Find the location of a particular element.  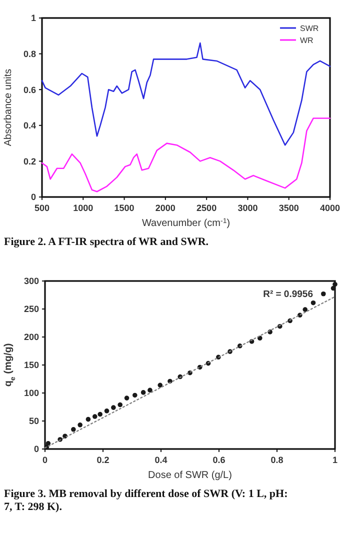

legend-label: SWR is located at coordinates (309, 28).